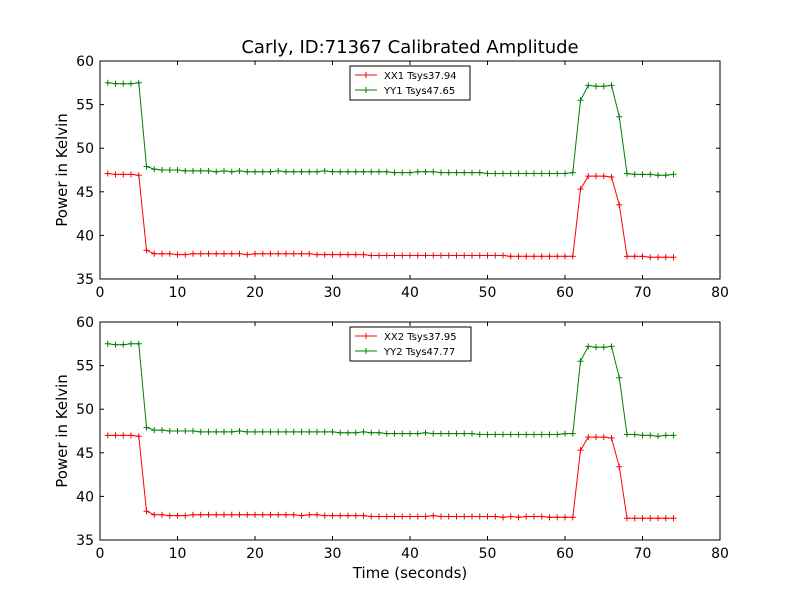 This screenshot has width=800, height=600. Describe the element at coordinates (410, 344) in the screenshot. I see `legend-box` at that location.